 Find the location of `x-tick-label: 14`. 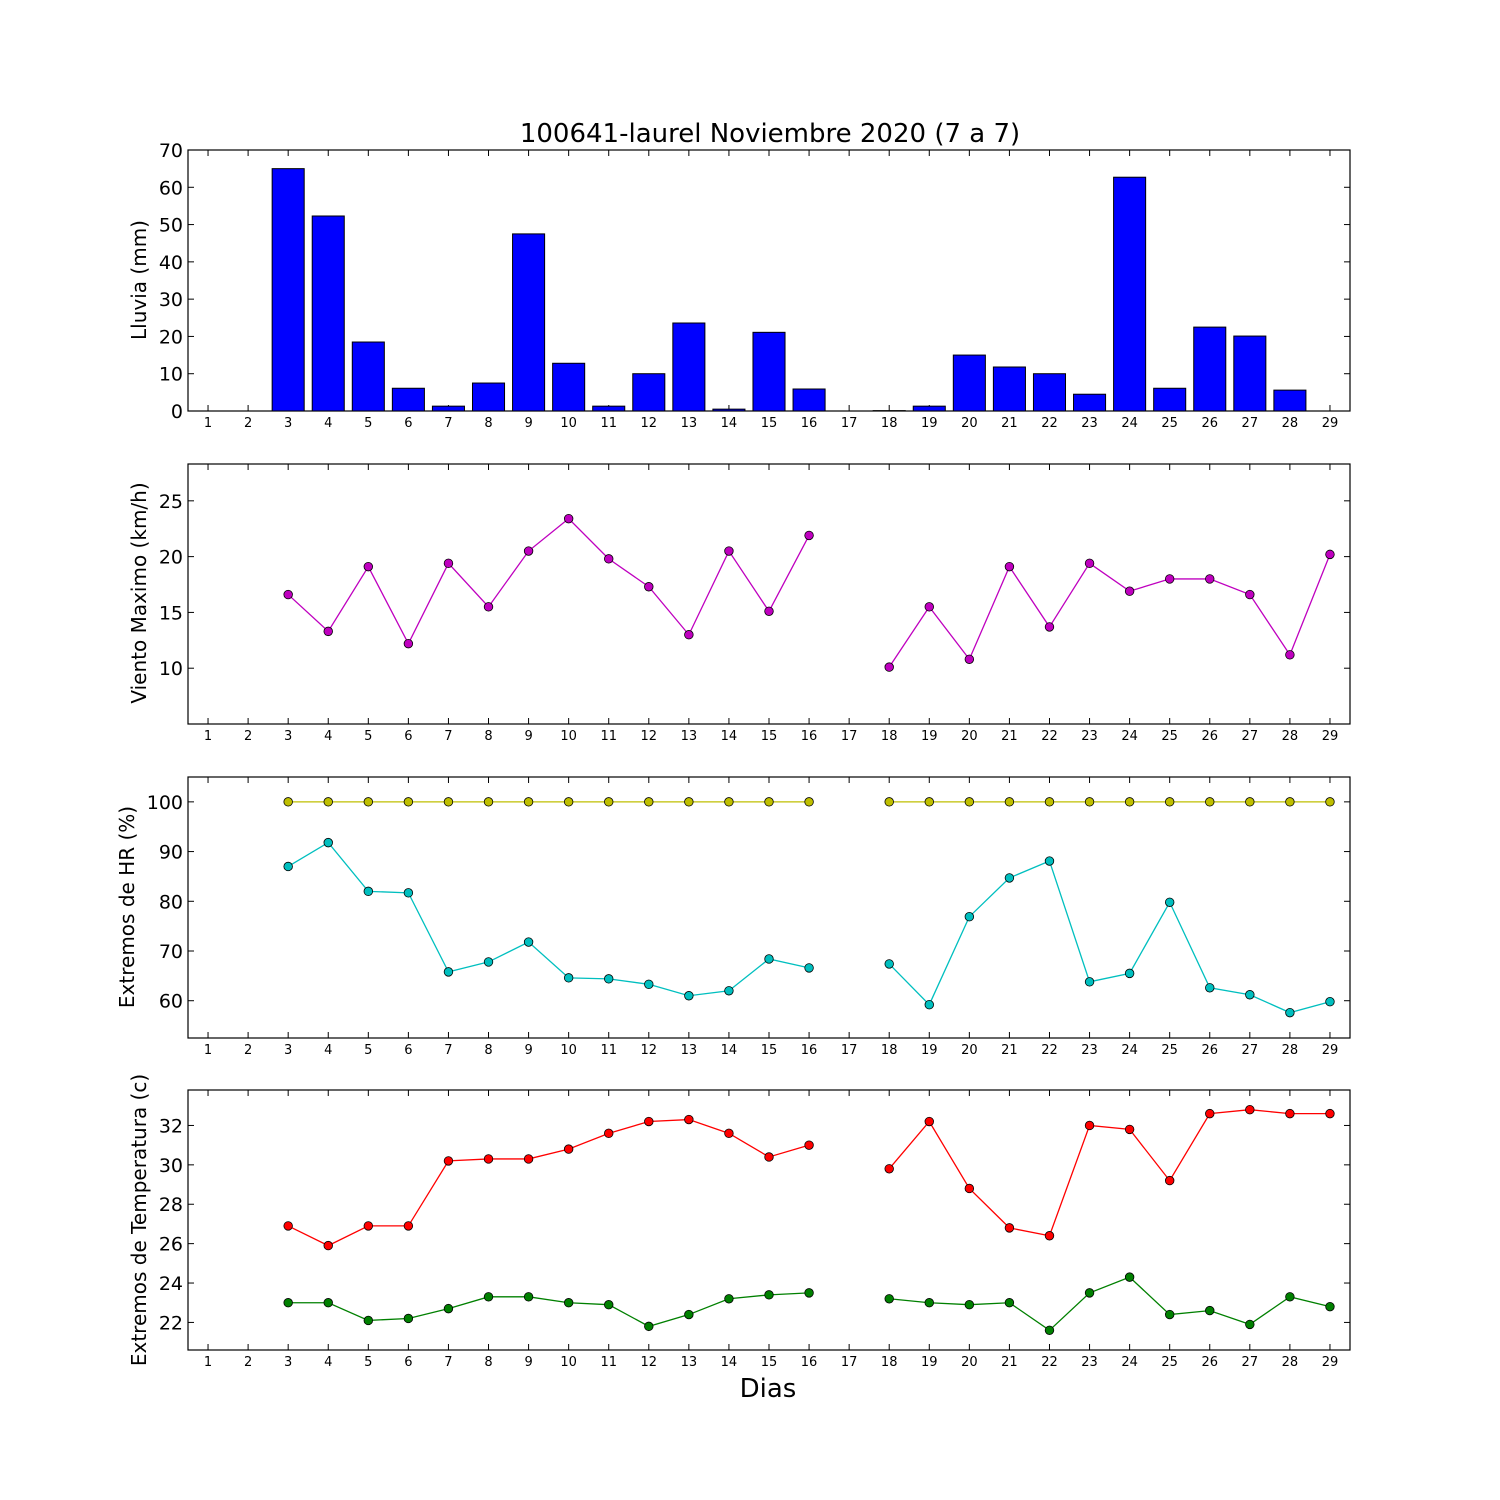

x-tick-label: 14 is located at coordinates (729, 1362).